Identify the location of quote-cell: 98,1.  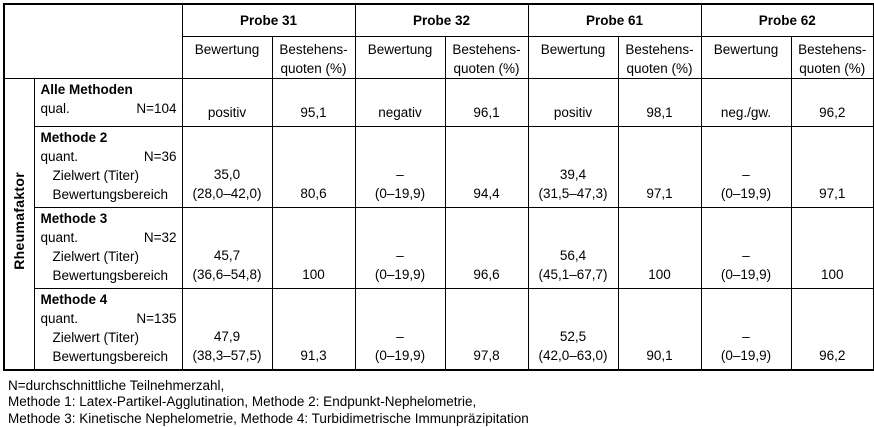
(659, 102).